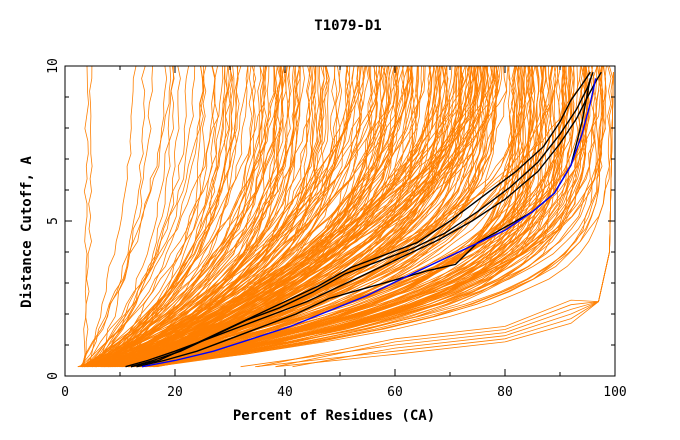 This screenshot has height=440, width=680. I want to click on x-tick-label: 0, so click(65, 392).